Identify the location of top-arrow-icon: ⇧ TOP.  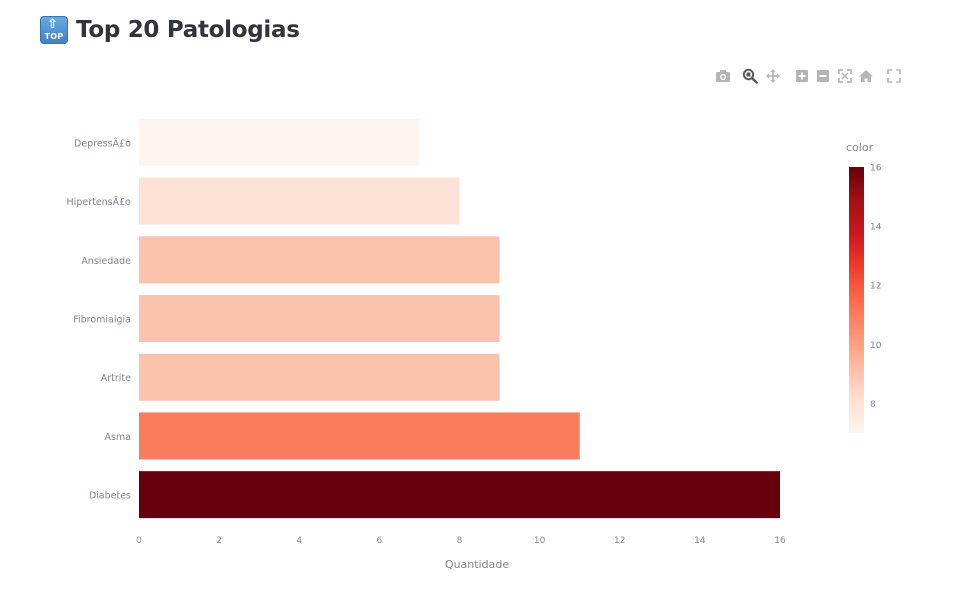
(54, 30).